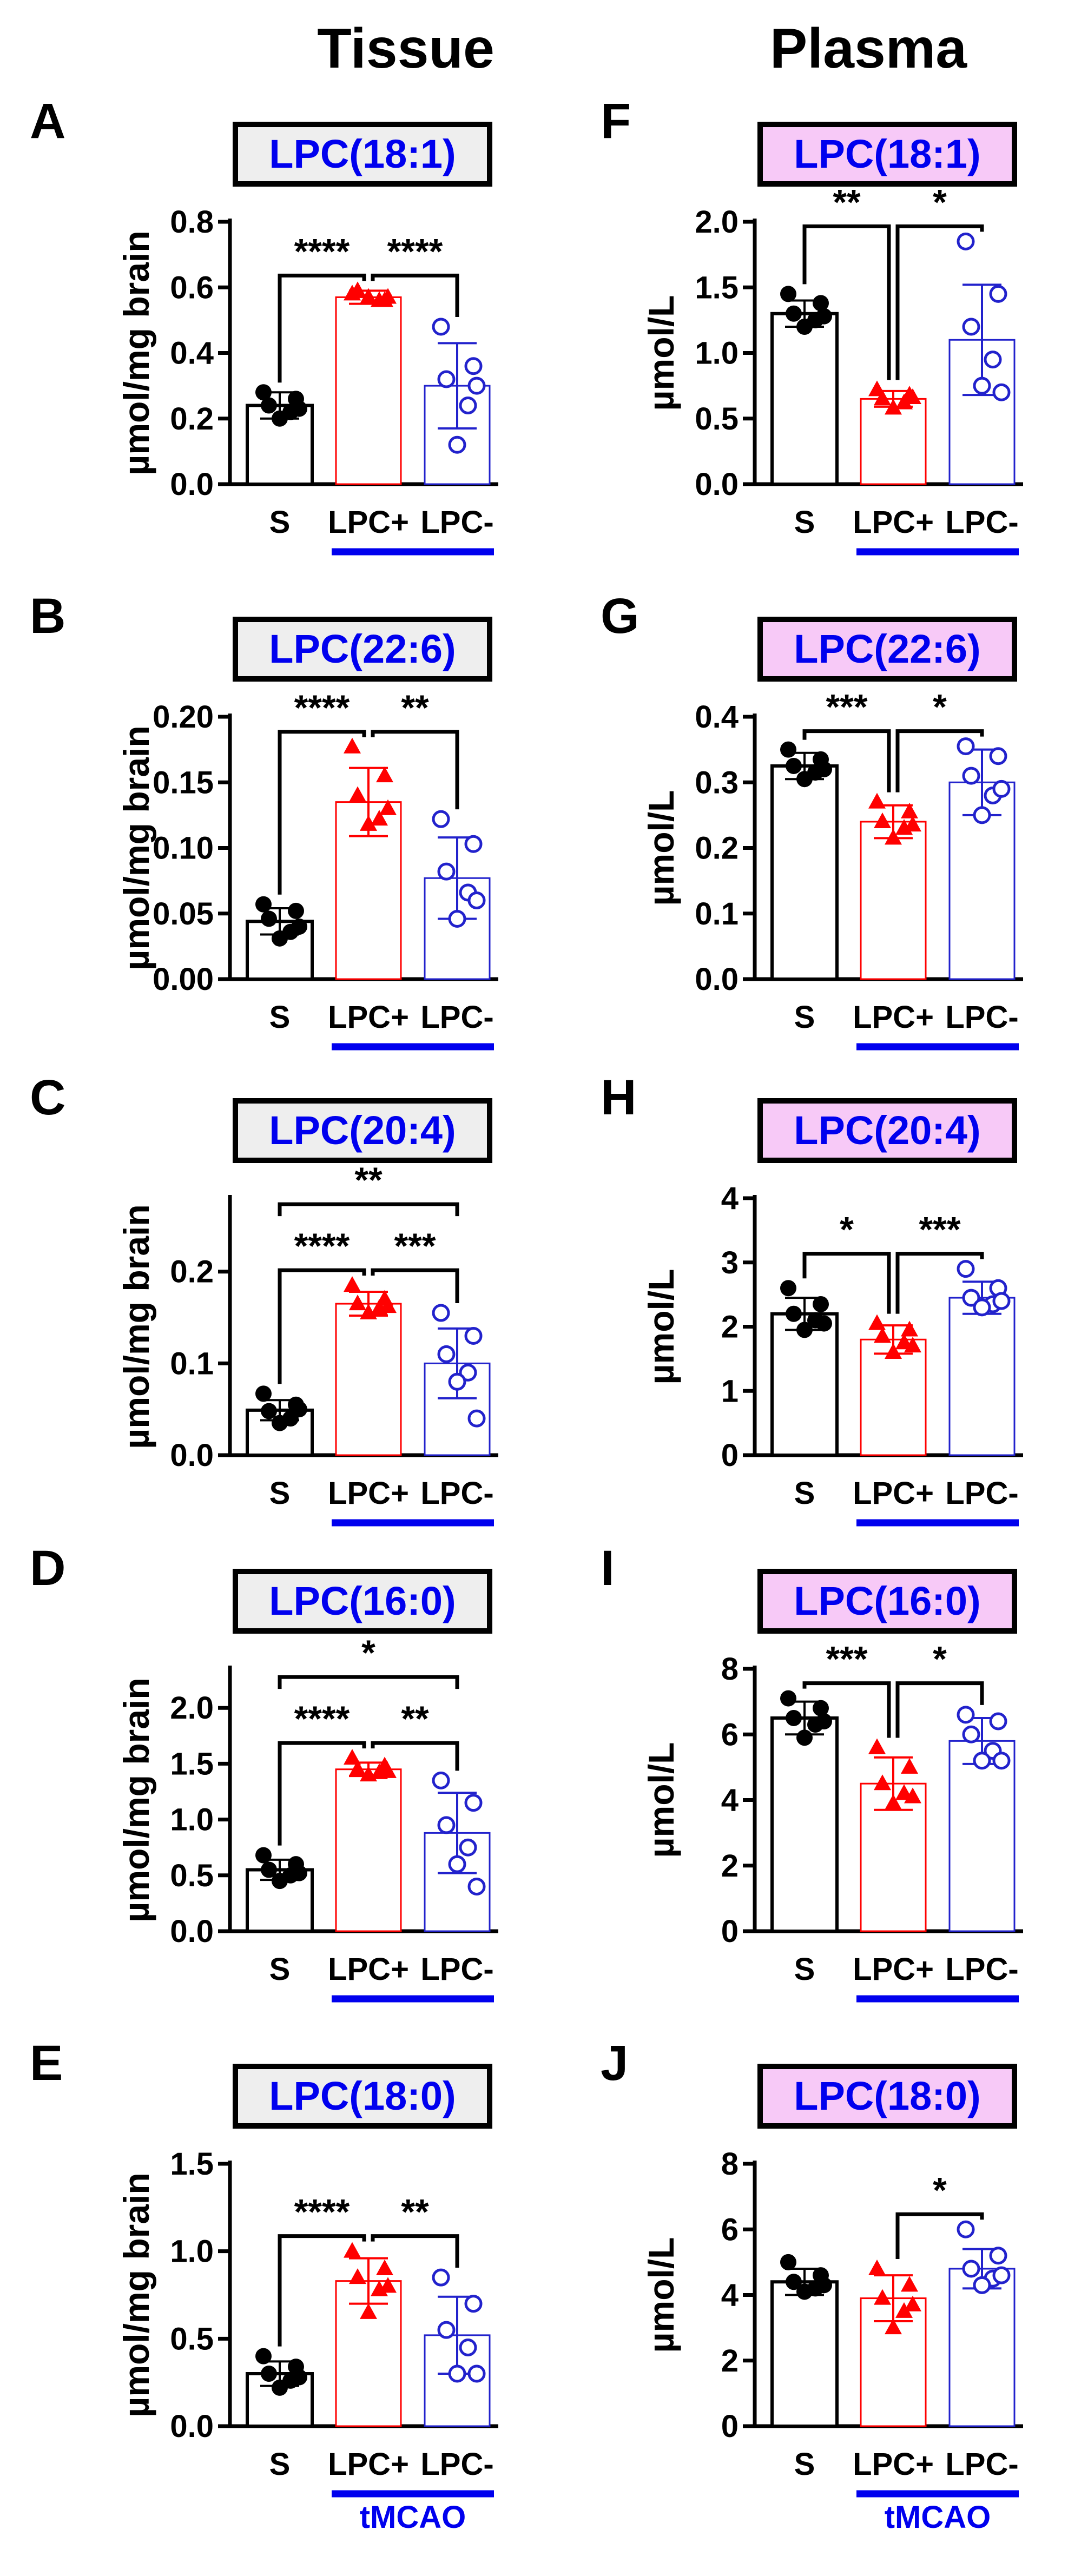  What do you see at coordinates (661, 848) in the screenshot?
I see `y-axis-label: µmol/L` at bounding box center [661, 848].